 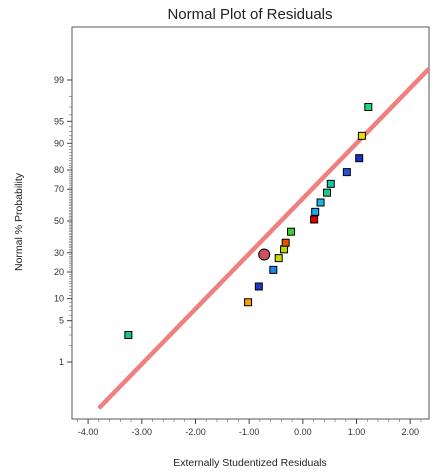 What do you see at coordinates (250, 463) in the screenshot?
I see `x-axis-label: Externally Studentized Residuals` at bounding box center [250, 463].